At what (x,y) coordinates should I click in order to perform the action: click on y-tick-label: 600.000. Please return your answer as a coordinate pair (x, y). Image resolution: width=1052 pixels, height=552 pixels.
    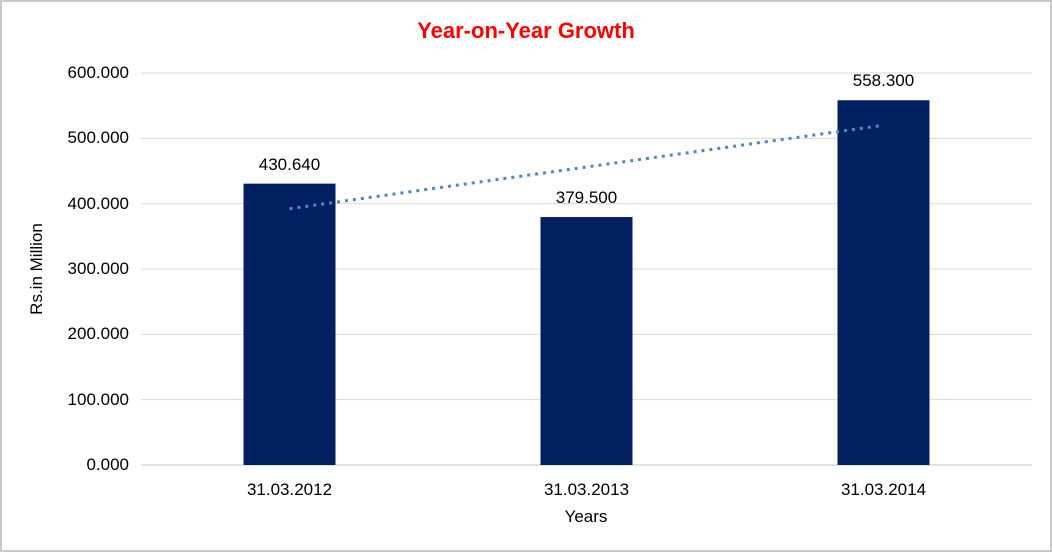
    Looking at the image, I should click on (98, 72).